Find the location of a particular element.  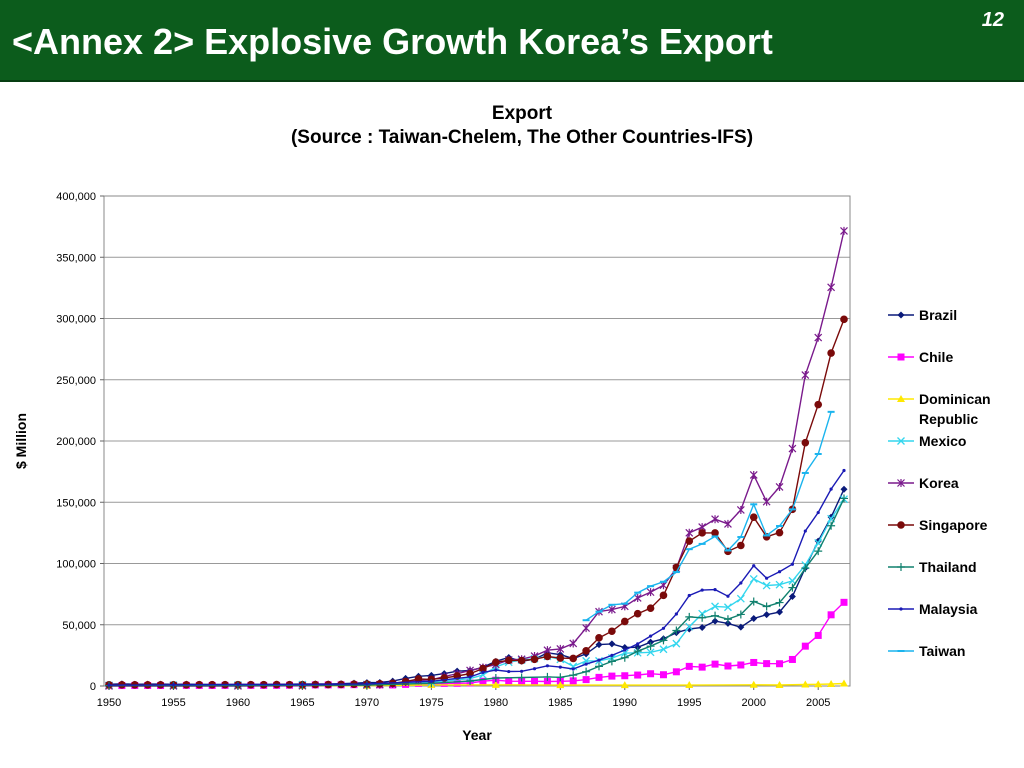

y-tick-label: 0 is located at coordinates (93, 687).